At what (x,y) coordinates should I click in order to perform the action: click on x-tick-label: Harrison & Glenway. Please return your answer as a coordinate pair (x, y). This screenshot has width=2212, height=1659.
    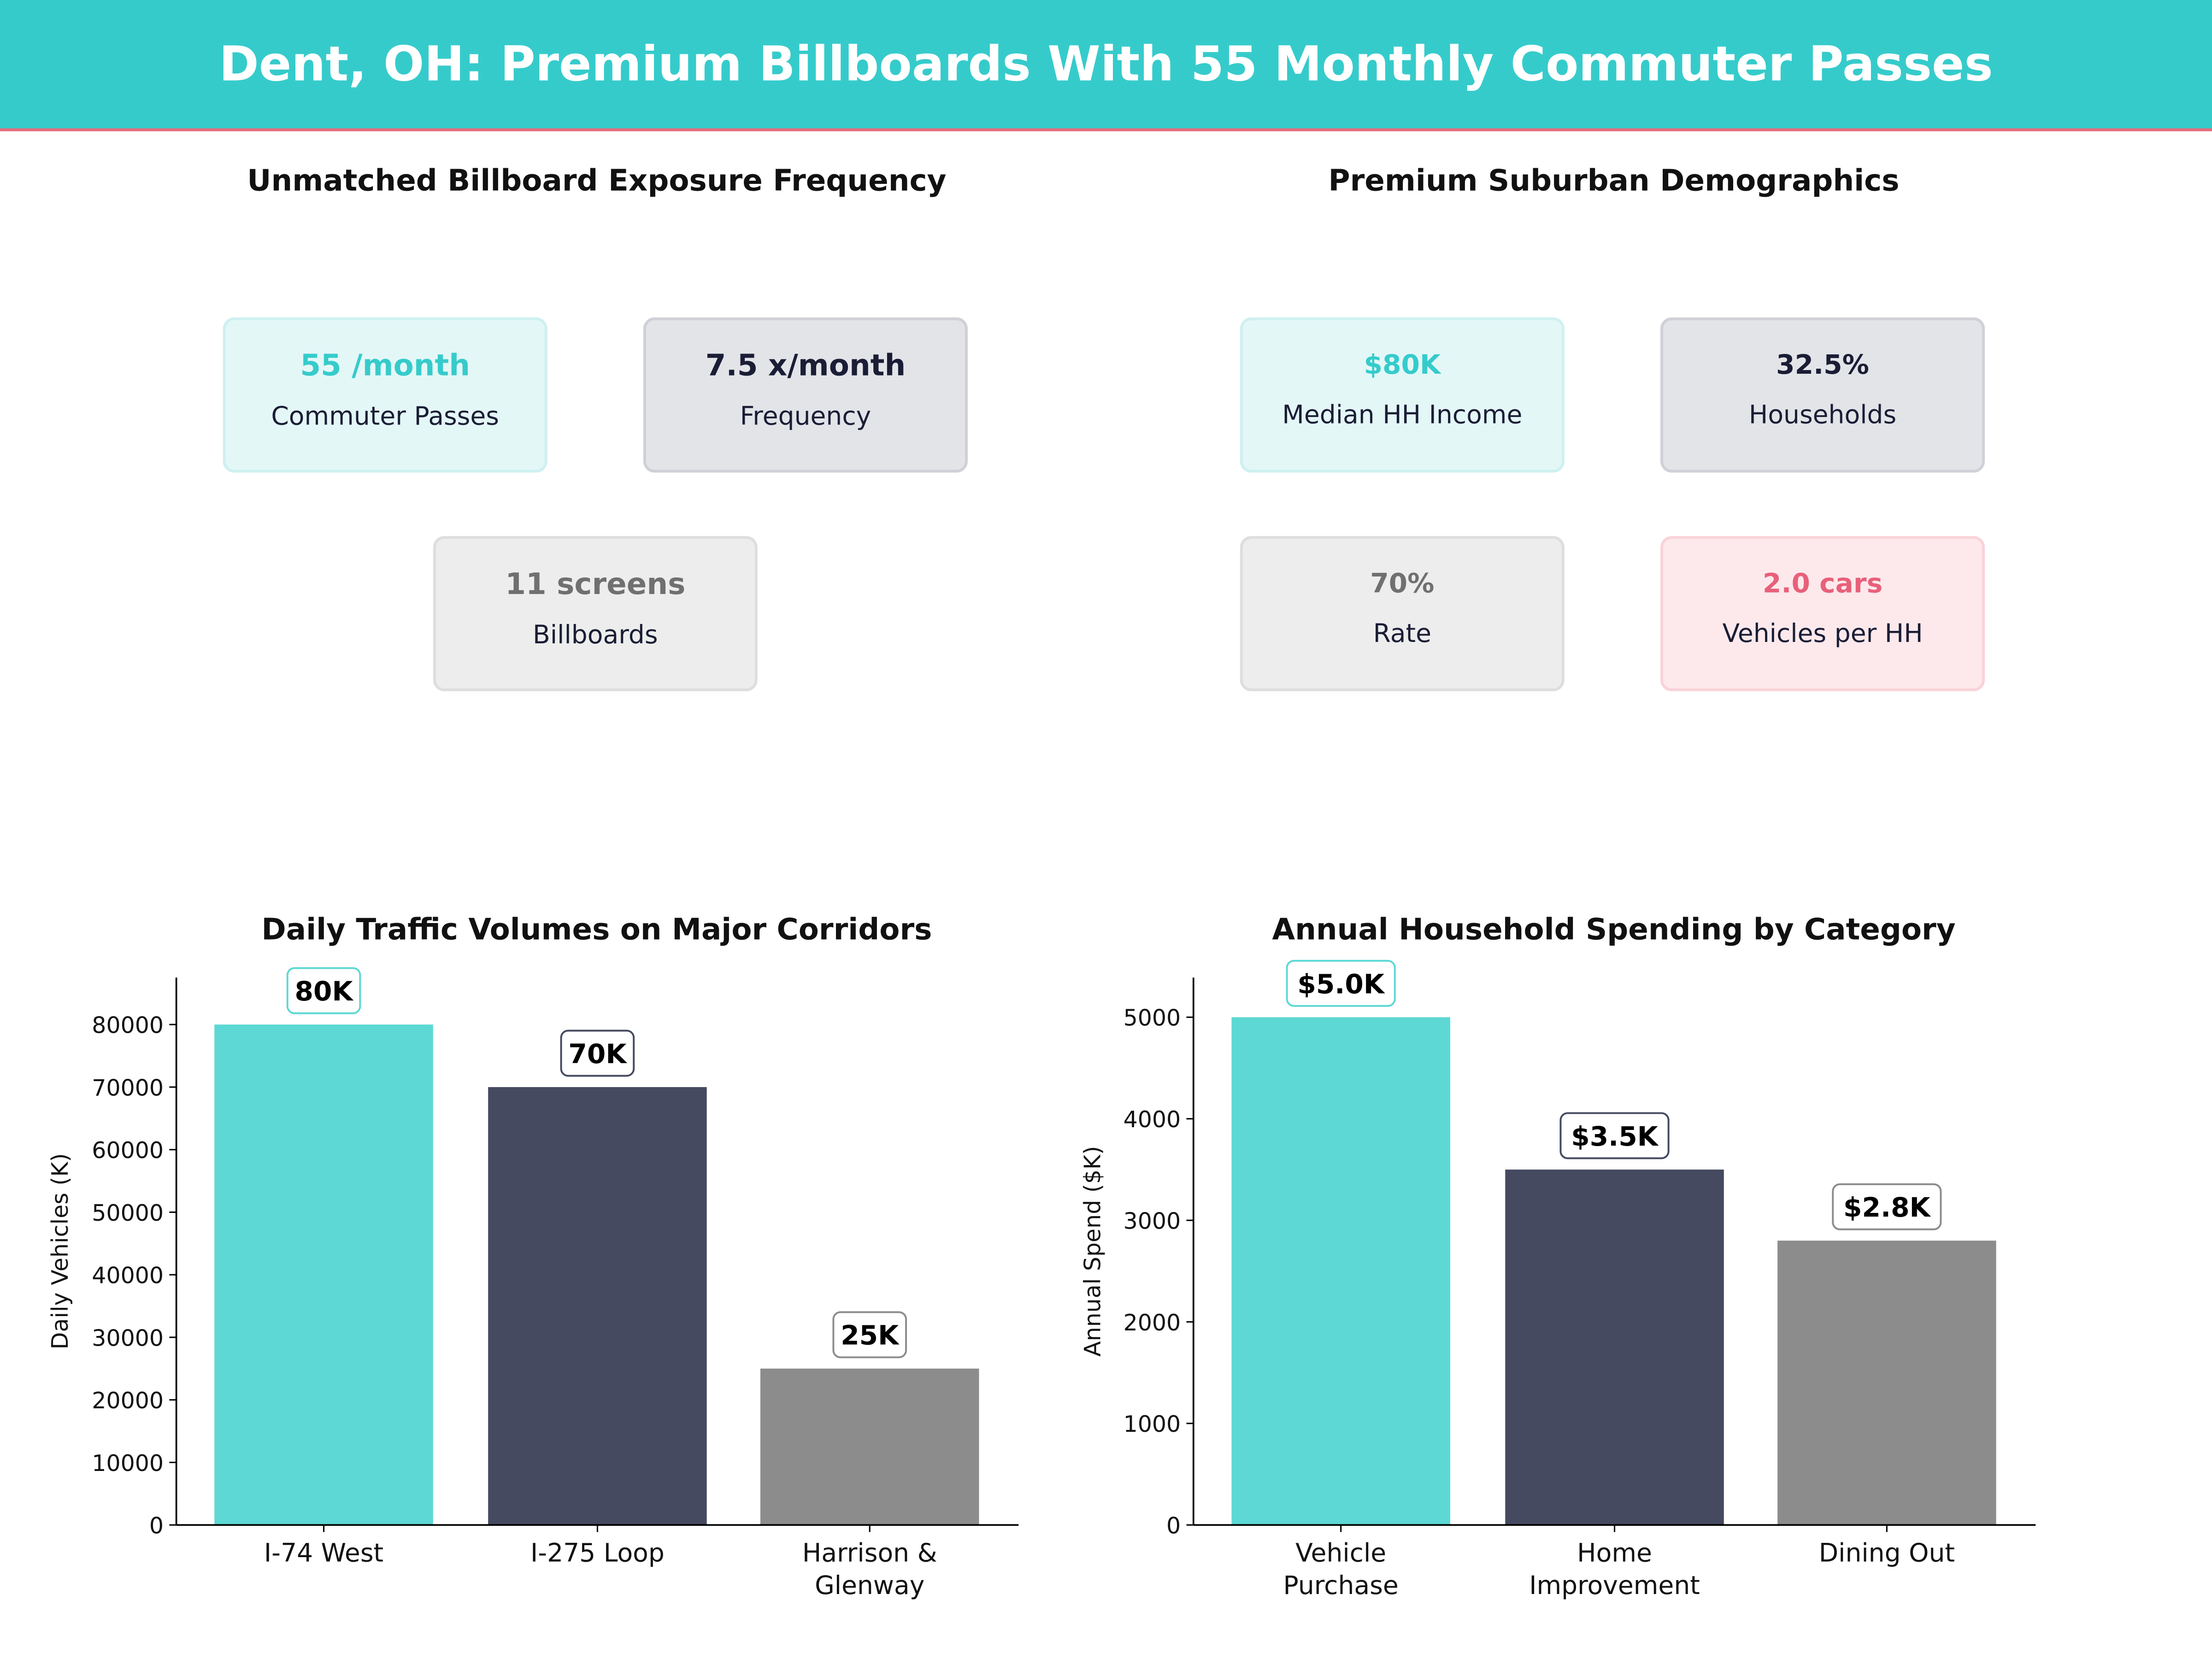
    Looking at the image, I should click on (869, 1569).